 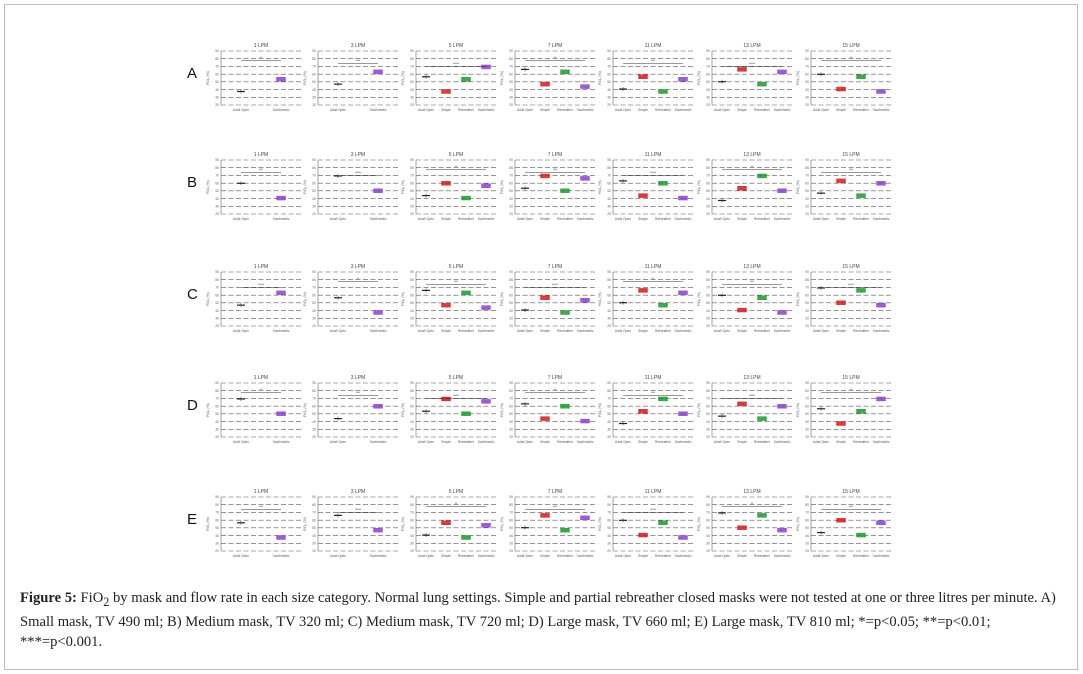 I want to click on panel-title: 5 LPM, so click(x=456, y=46).